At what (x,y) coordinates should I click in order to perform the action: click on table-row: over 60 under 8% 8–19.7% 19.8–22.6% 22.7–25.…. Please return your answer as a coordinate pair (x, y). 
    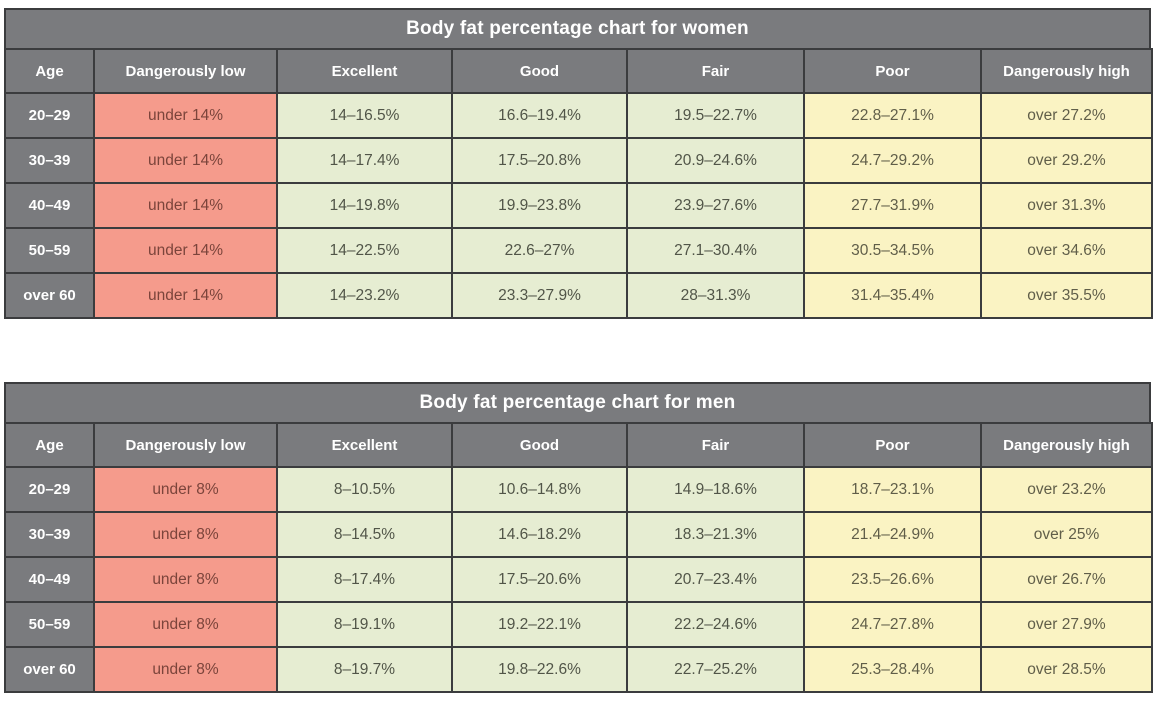
    Looking at the image, I should click on (578, 669).